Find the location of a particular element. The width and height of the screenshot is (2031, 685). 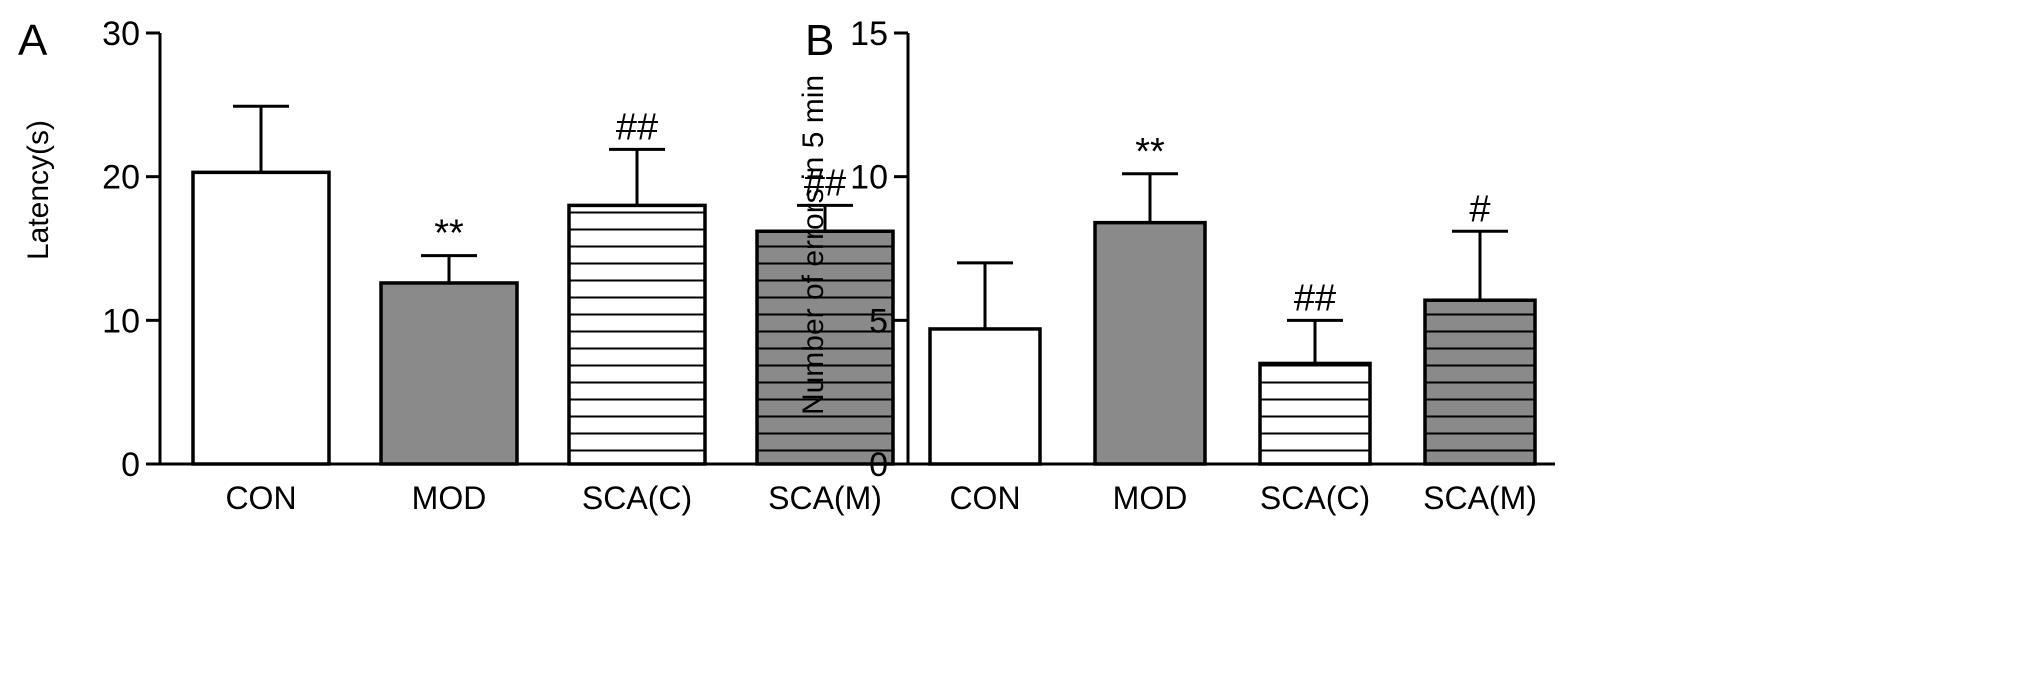

y-tick-label: 30 is located at coordinates (121, 34).